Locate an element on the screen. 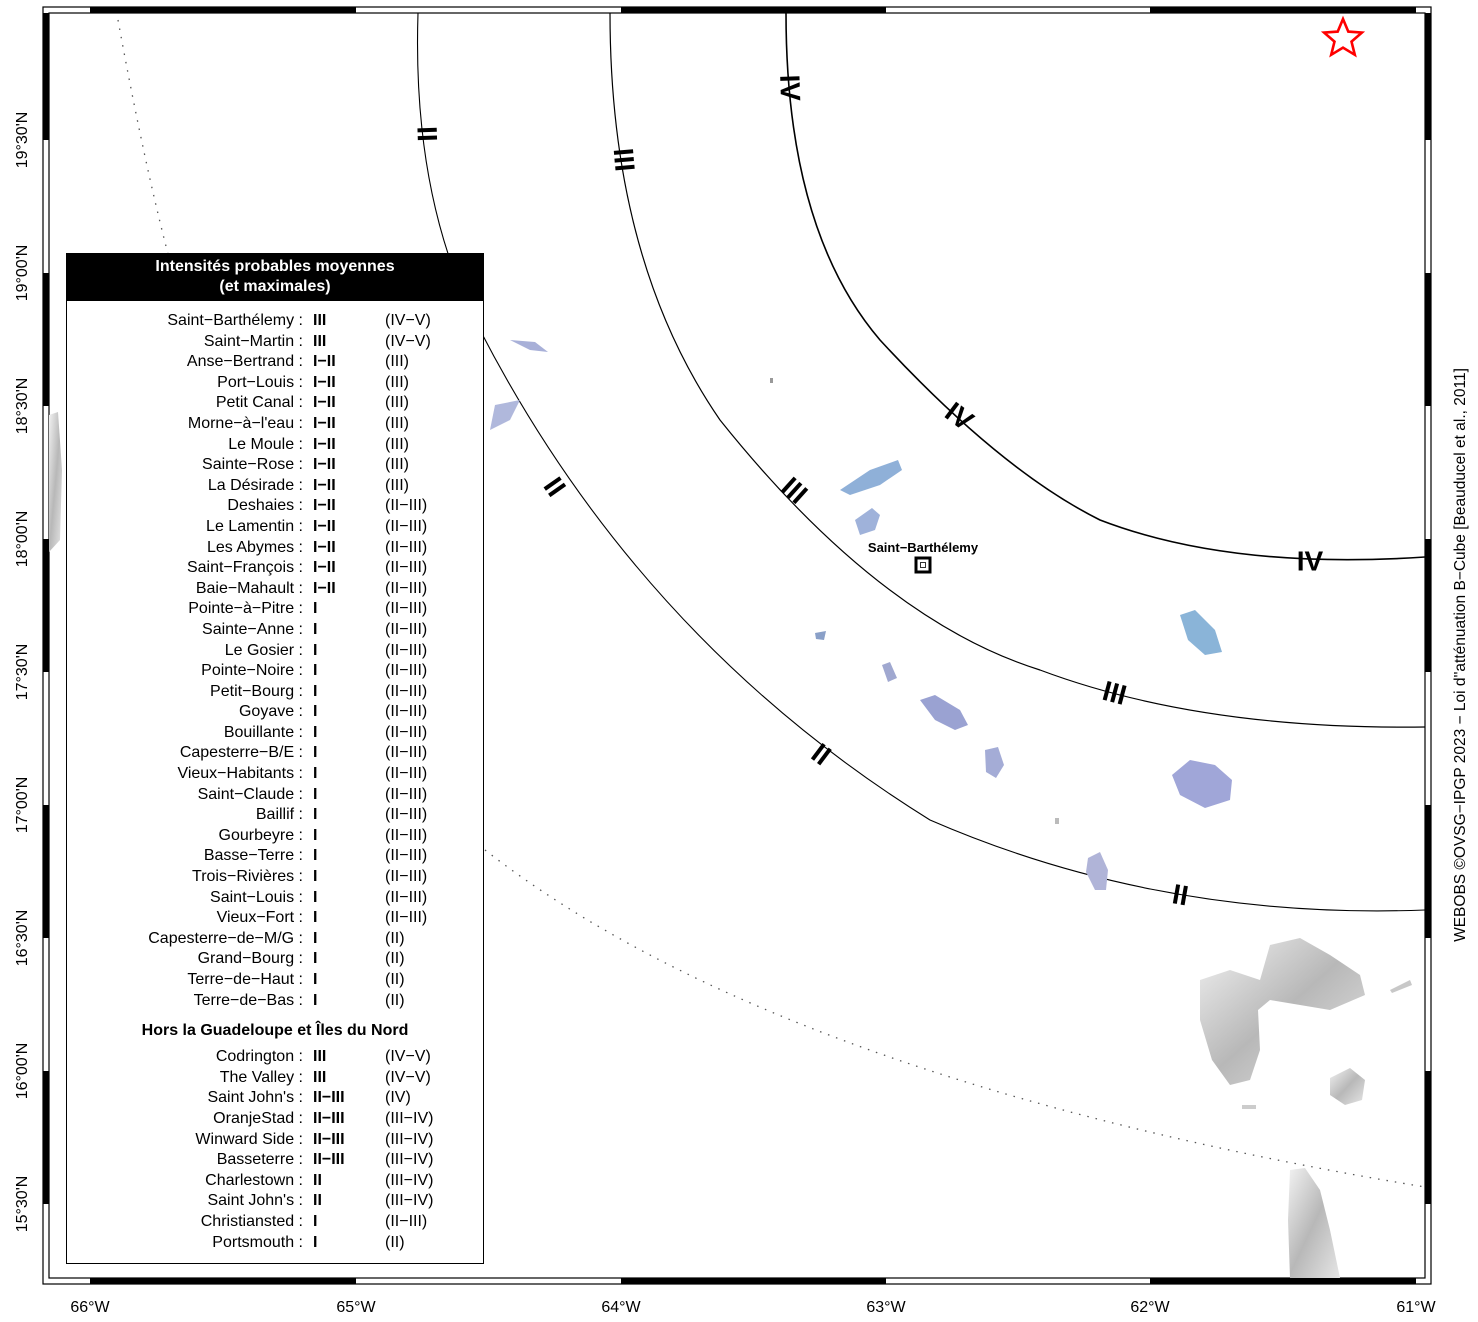 The height and width of the screenshot is (1322, 1478). legend-place-name: Pointe−à−Pitre : is located at coordinates (245, 609).